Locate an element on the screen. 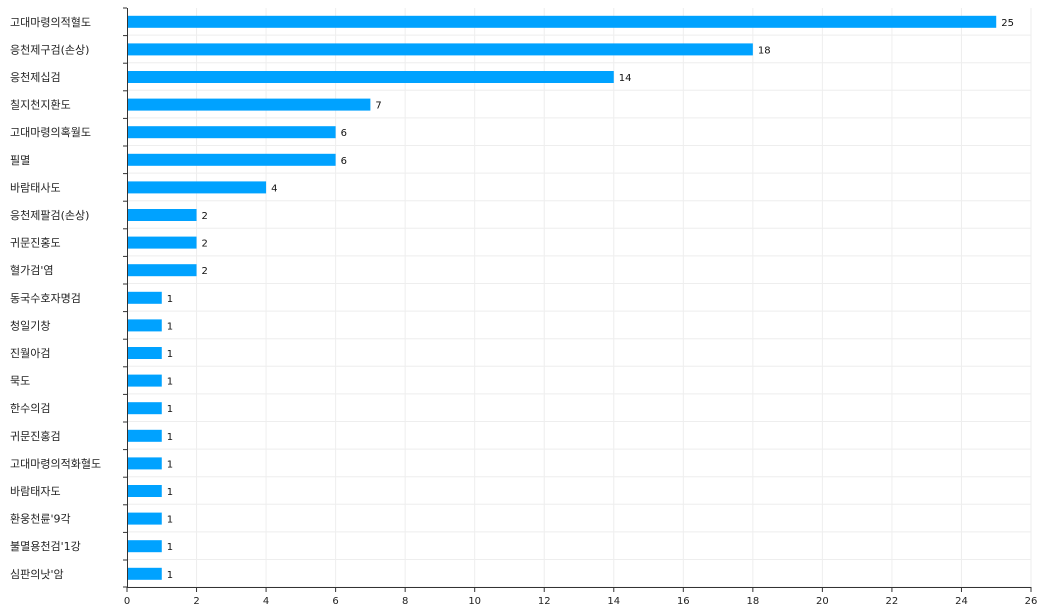  bar-value-label: 7 is located at coordinates (378, 106).